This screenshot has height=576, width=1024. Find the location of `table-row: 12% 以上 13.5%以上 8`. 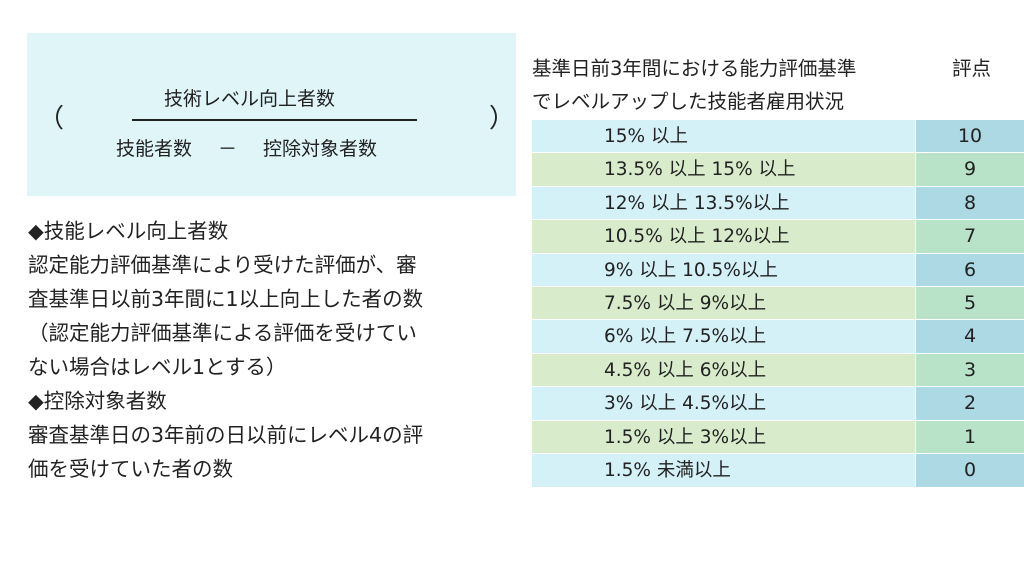

table-row: 12% 以上 13.5%以上 8 is located at coordinates (778, 203).